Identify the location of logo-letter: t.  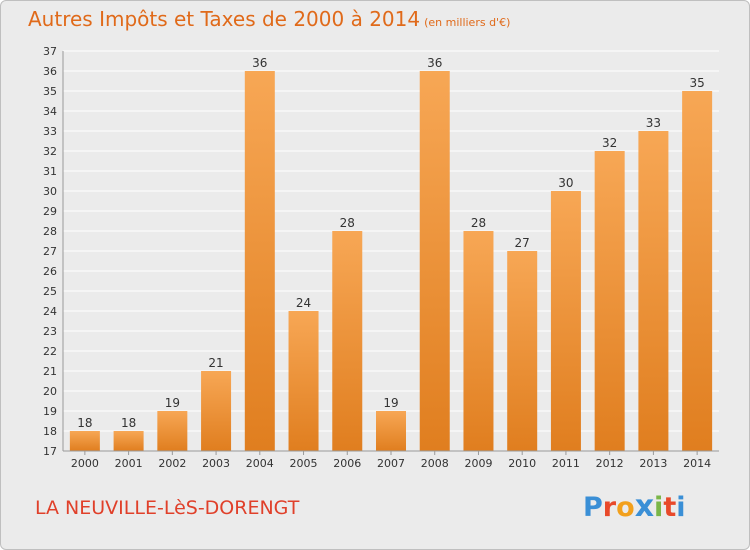
(670, 507).